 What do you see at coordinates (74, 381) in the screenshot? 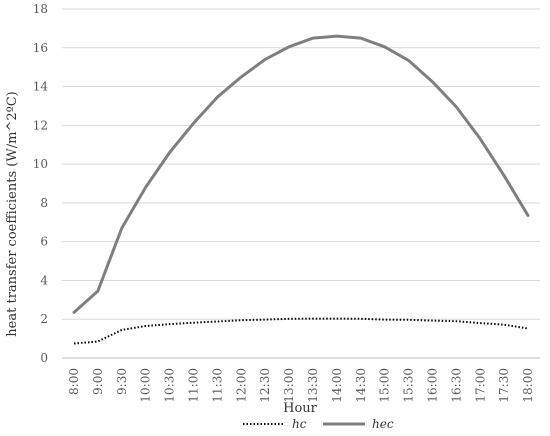
I see `x-tick-label: 8:00` at bounding box center [74, 381].